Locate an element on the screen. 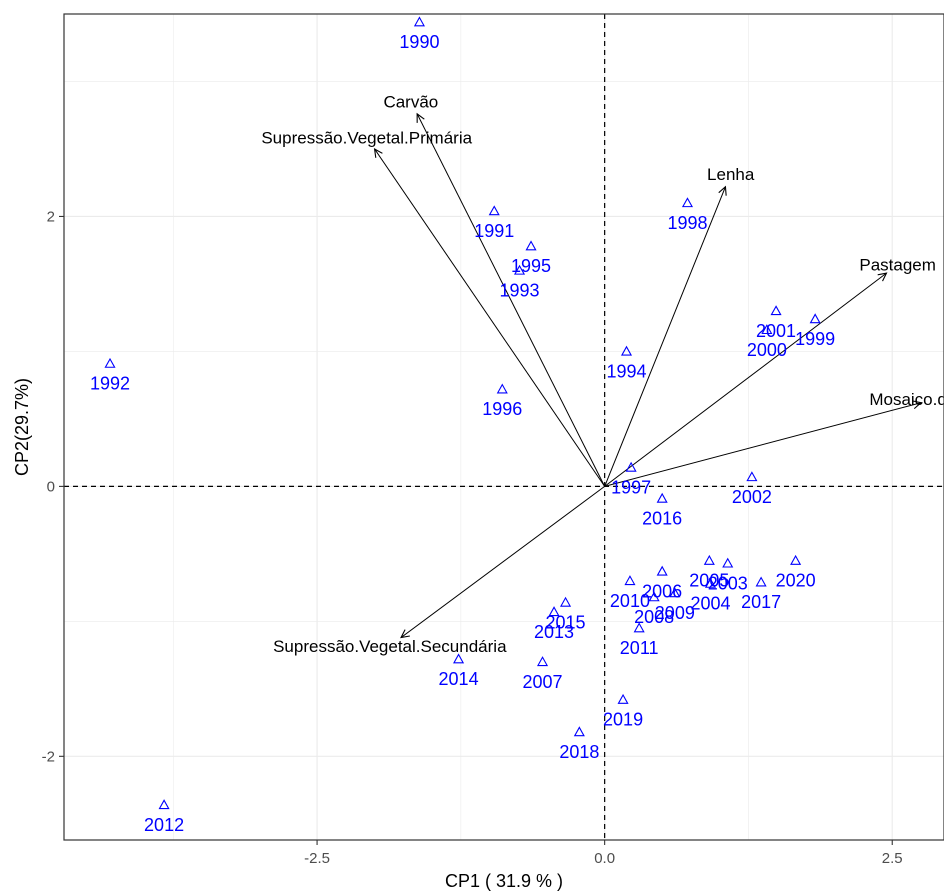 The height and width of the screenshot is (896, 944). point-label: 1995 is located at coordinates (531, 266).